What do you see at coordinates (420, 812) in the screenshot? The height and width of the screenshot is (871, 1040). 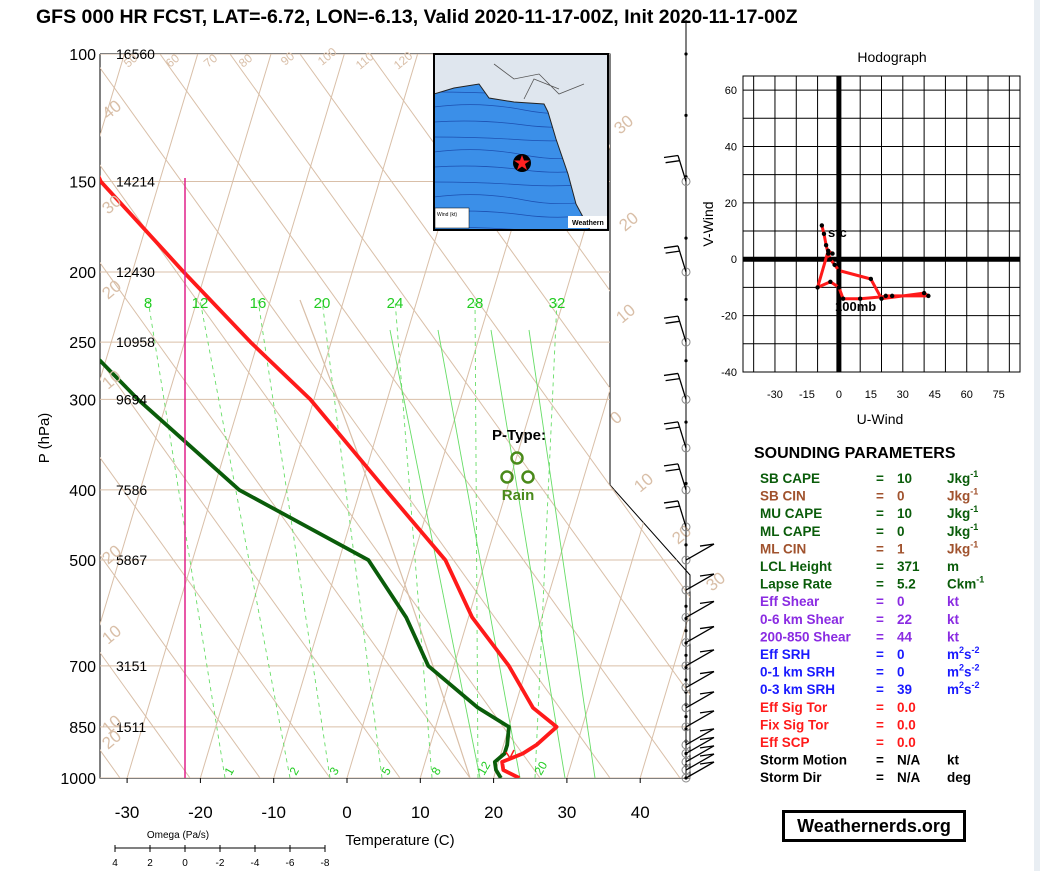 I see `x-tick-label: 10` at bounding box center [420, 812].